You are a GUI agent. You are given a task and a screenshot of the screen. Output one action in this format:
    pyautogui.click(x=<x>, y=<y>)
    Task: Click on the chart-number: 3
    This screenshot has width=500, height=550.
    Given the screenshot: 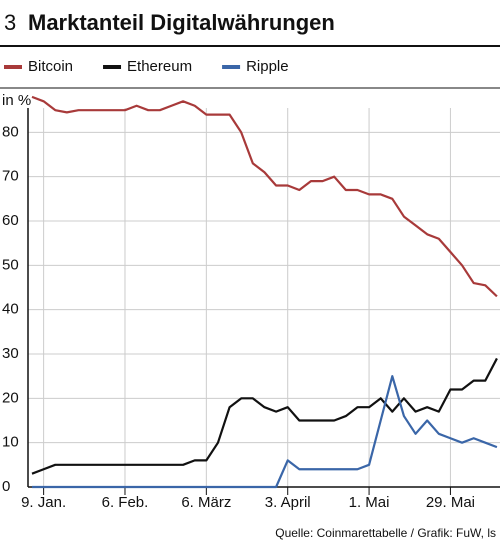 What is the action you would take?
    pyautogui.click(x=10, y=22)
    